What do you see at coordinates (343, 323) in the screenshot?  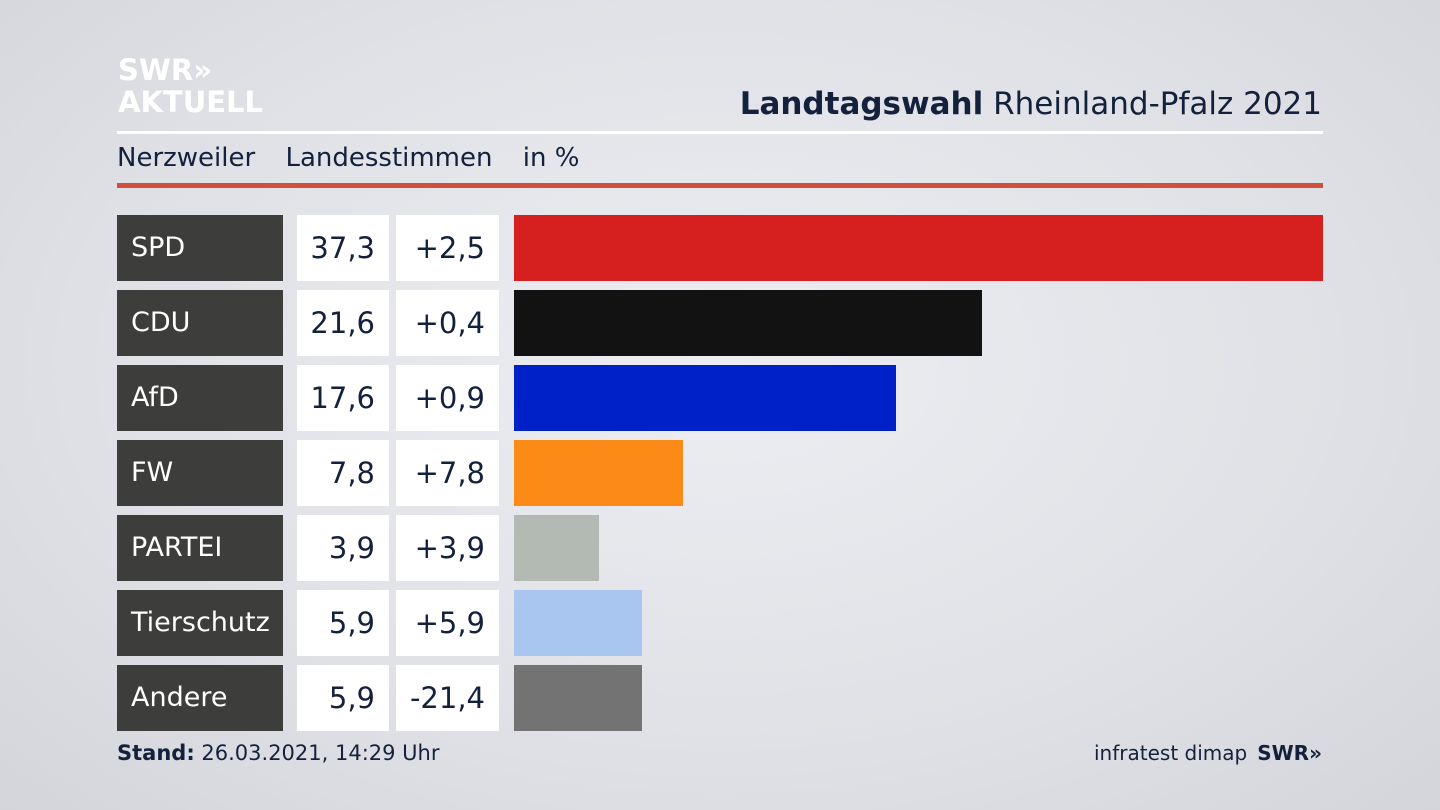 I see `value-label: 21,6` at bounding box center [343, 323].